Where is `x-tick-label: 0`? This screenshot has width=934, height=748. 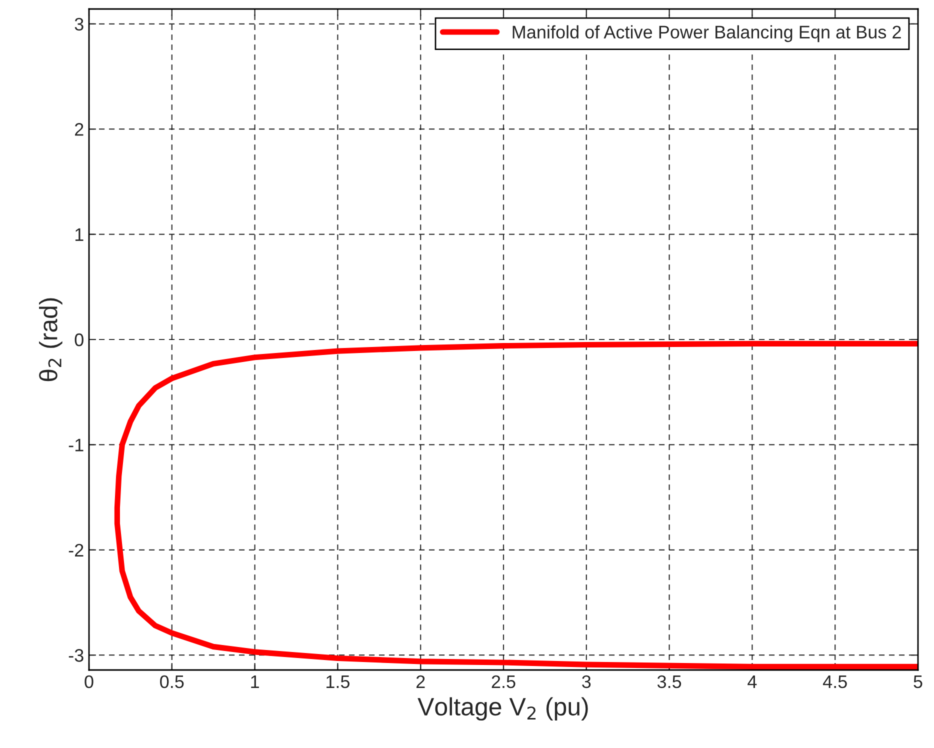 x-tick-label: 0 is located at coordinates (89, 681).